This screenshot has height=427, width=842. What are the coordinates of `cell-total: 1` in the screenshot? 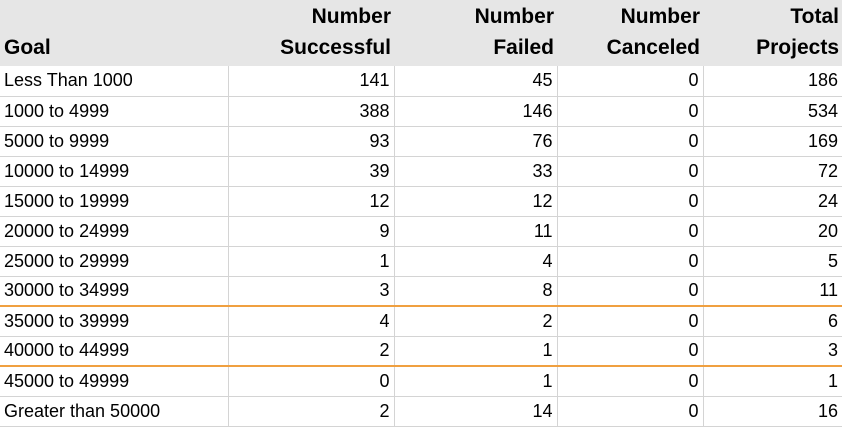 It's located at (772, 381).